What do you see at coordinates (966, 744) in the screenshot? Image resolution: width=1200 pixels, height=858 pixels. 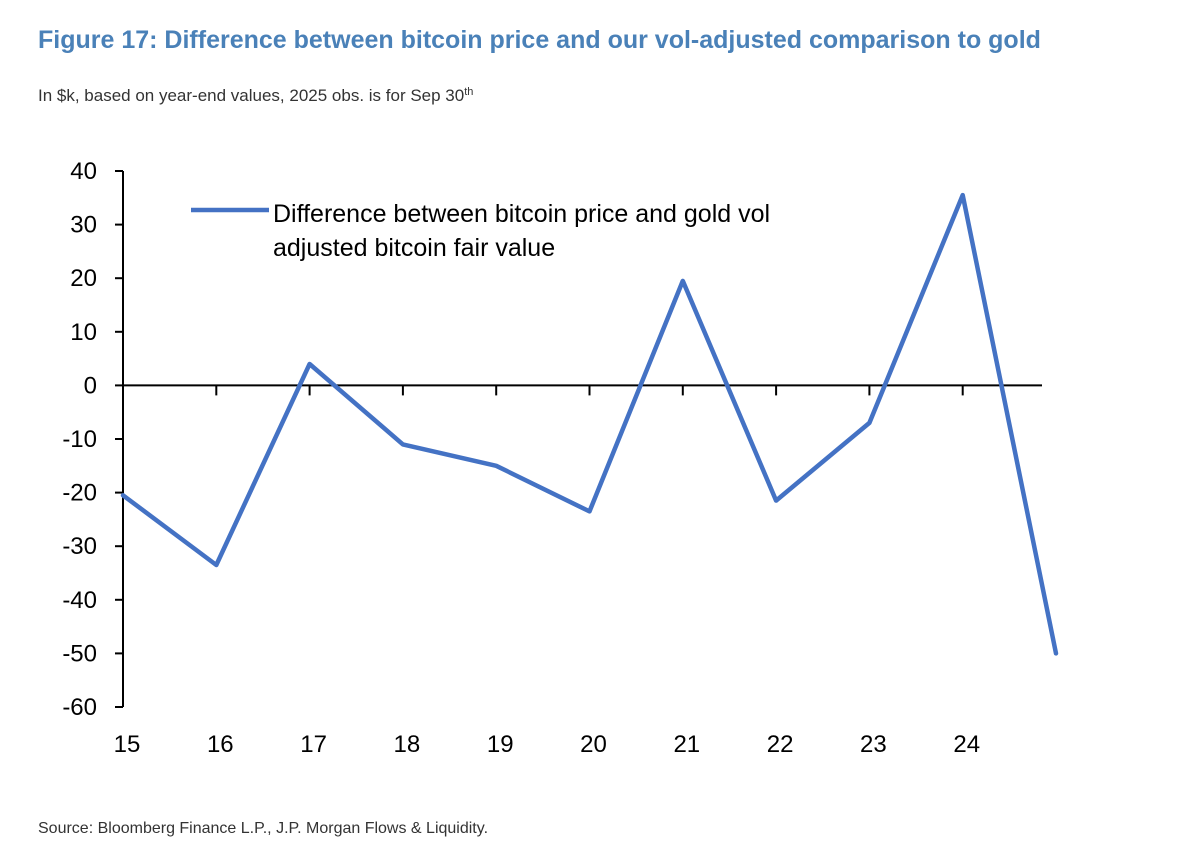 I see `x-tick-label: 24` at bounding box center [966, 744].